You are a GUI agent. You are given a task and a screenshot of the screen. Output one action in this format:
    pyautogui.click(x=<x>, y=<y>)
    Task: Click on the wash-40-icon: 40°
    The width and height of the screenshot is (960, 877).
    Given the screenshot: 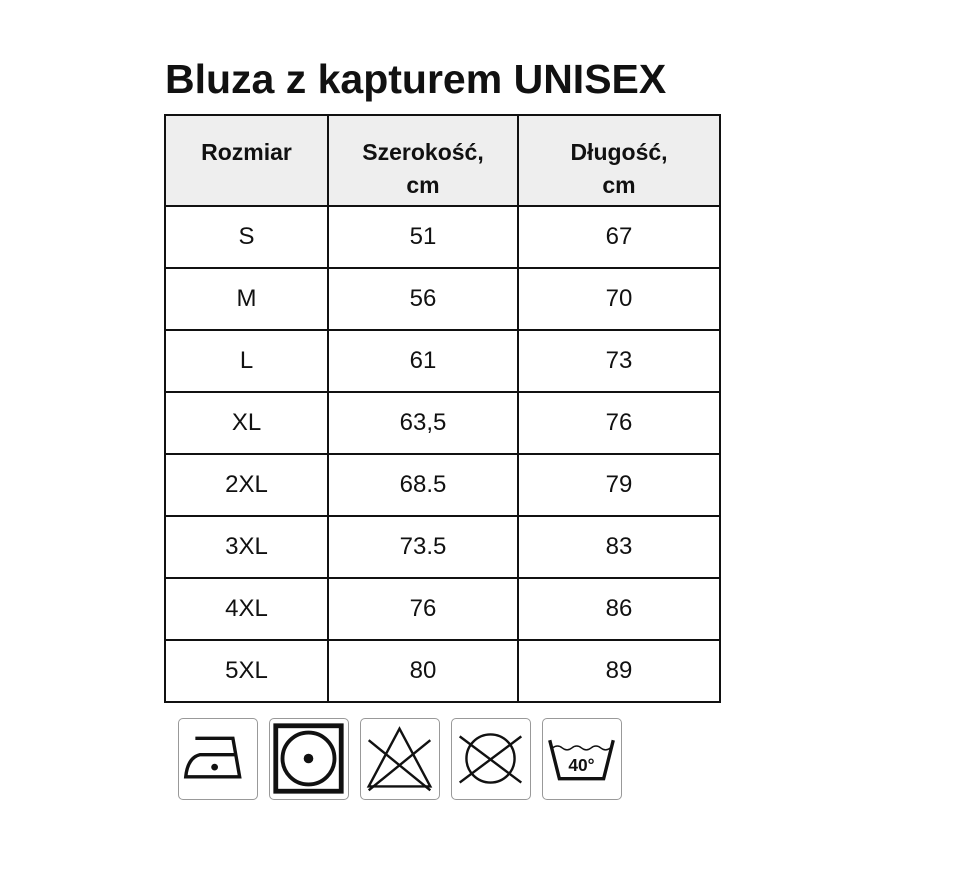 What is the action you would take?
    pyautogui.click(x=582, y=759)
    